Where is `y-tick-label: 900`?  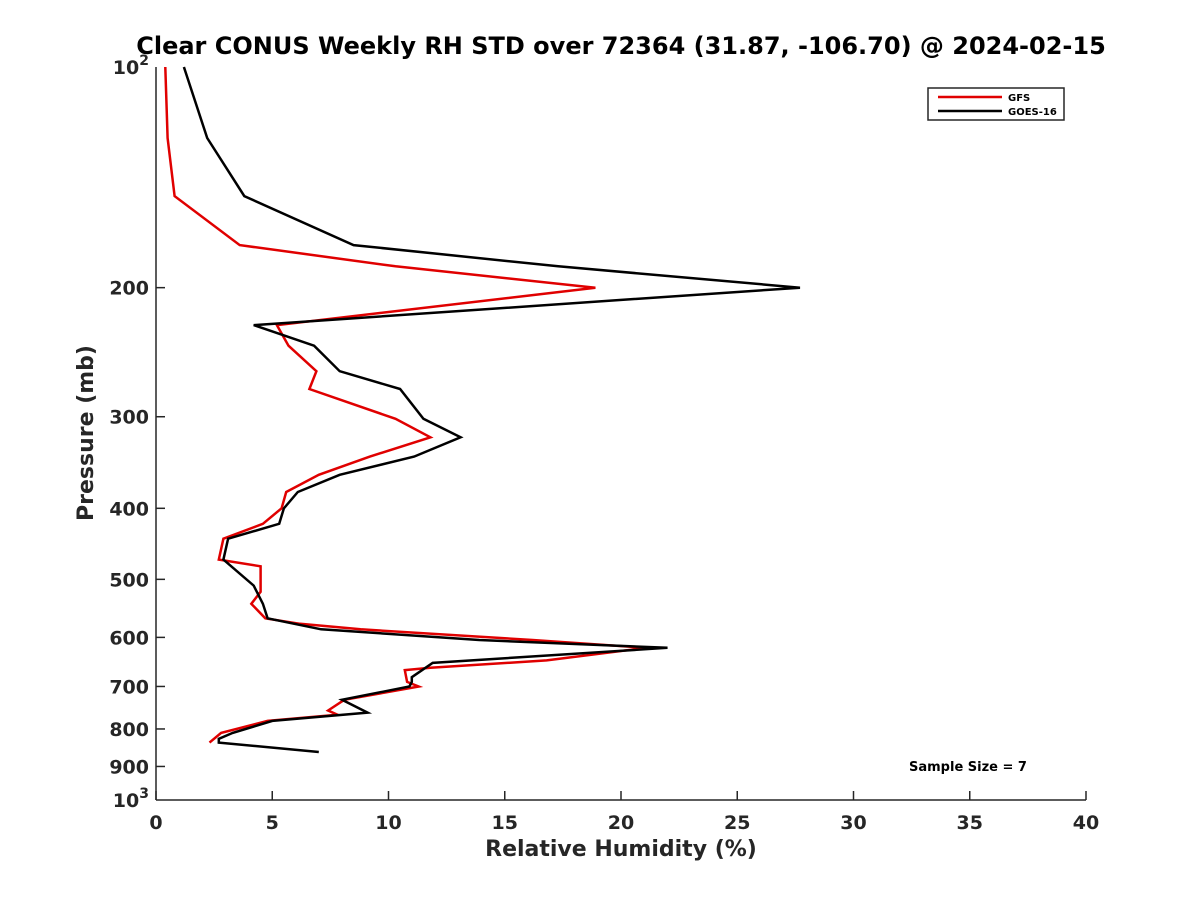 y-tick-label: 900 is located at coordinates (129, 767).